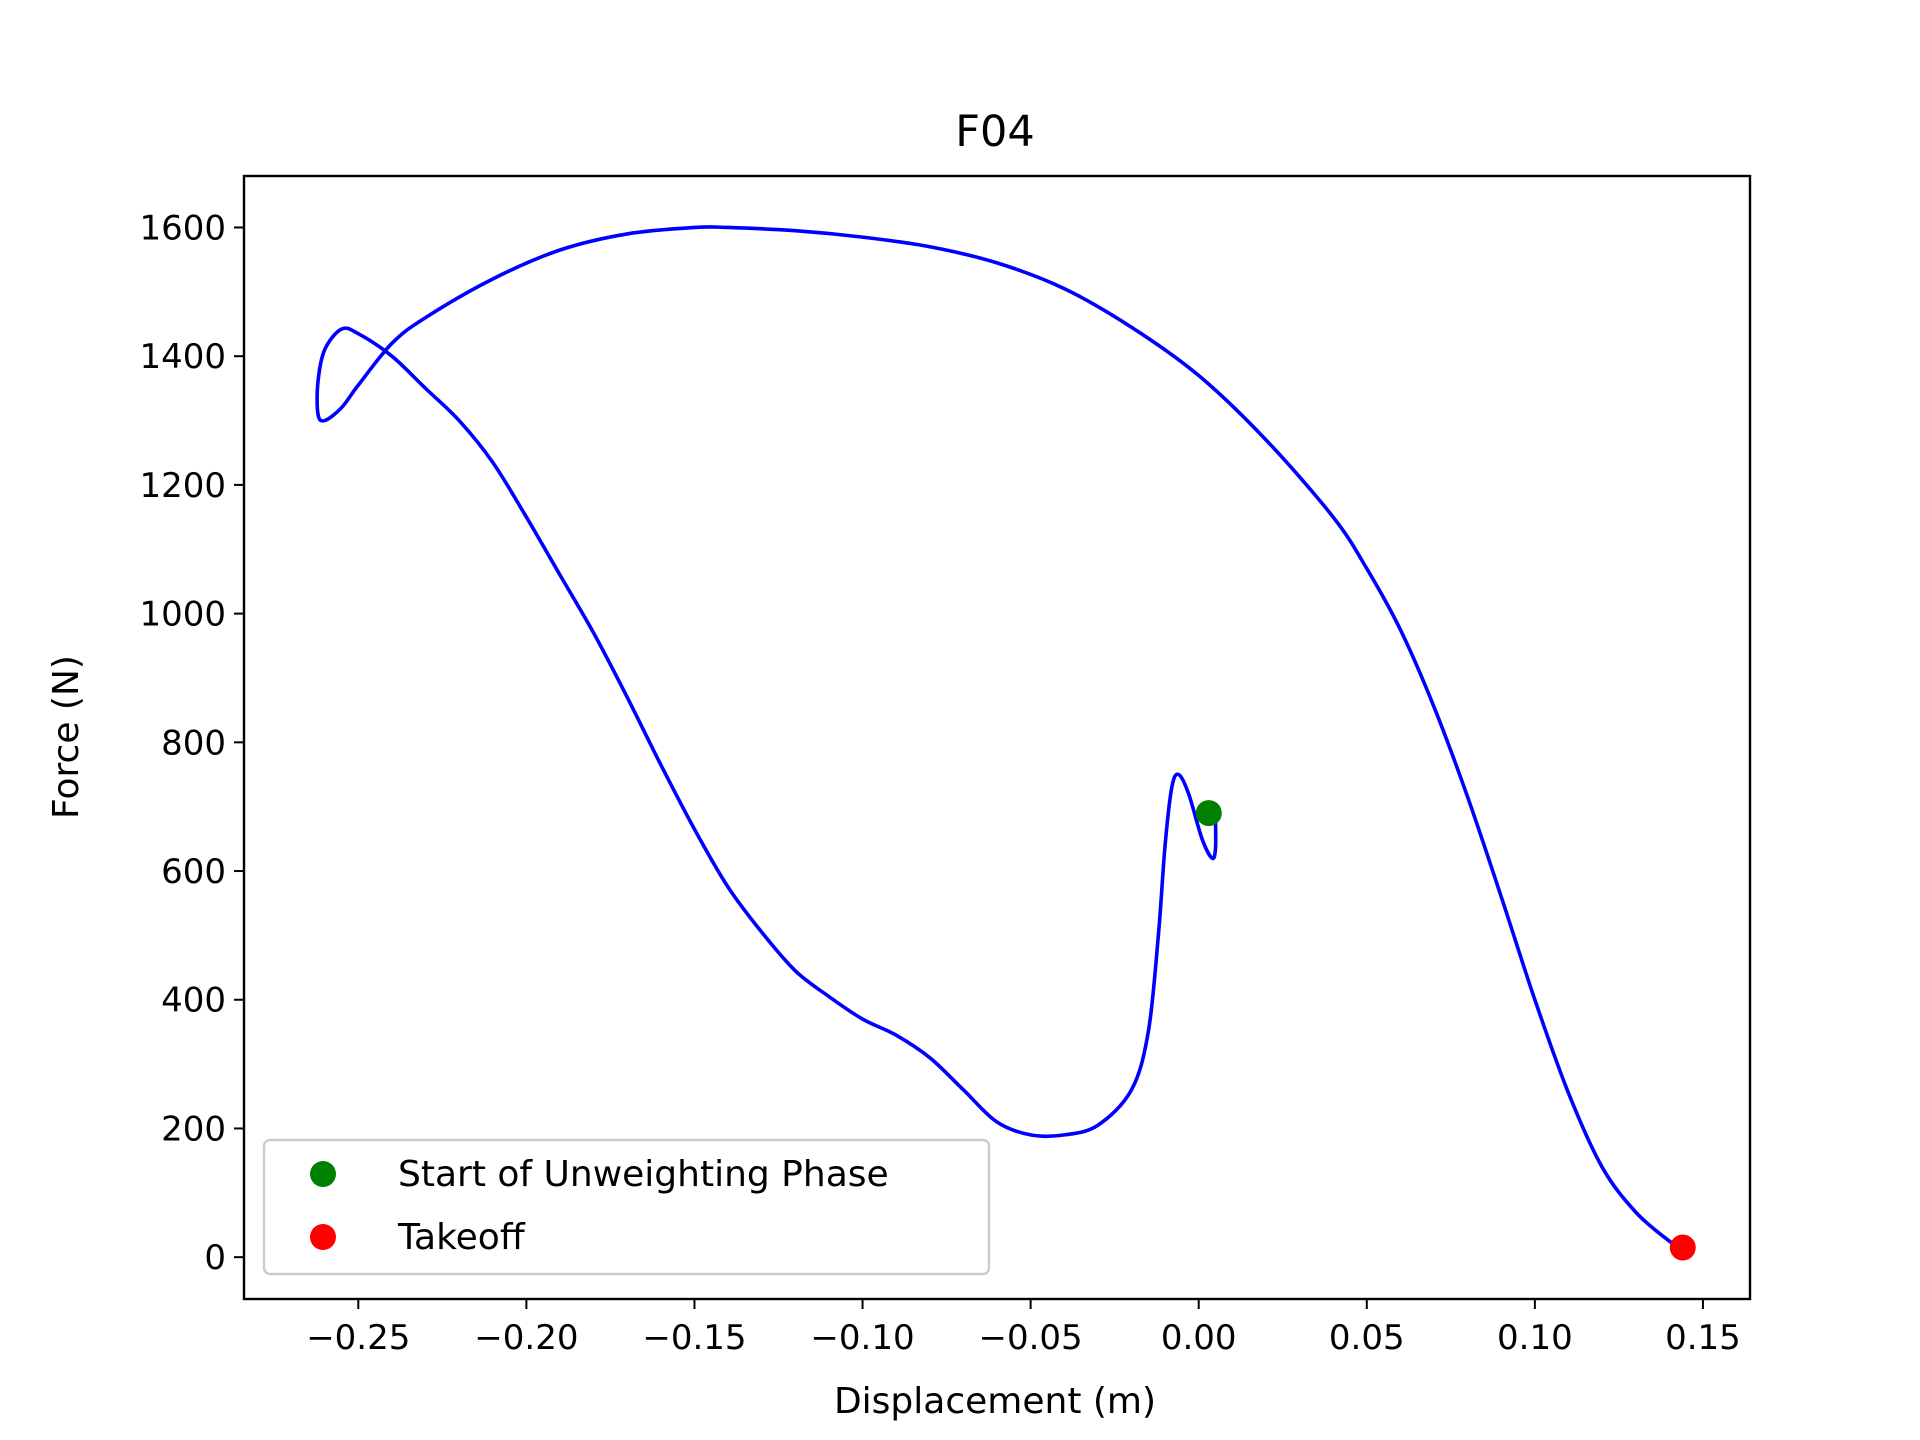  What do you see at coordinates (995, 1401) in the screenshot?
I see `x-axis-label: Displacement (m)` at bounding box center [995, 1401].